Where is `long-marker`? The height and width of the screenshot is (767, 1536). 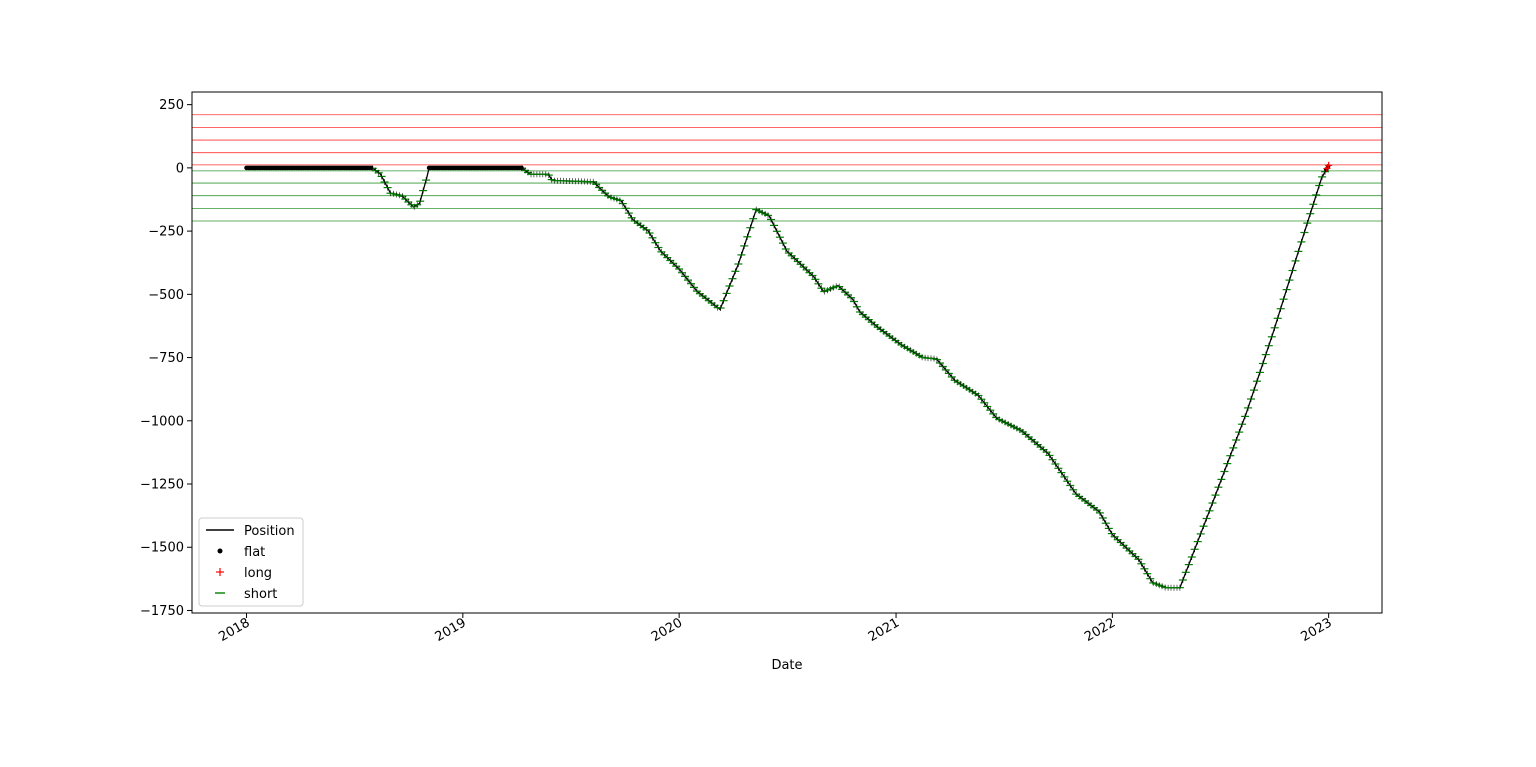 long-marker is located at coordinates (1329, 165).